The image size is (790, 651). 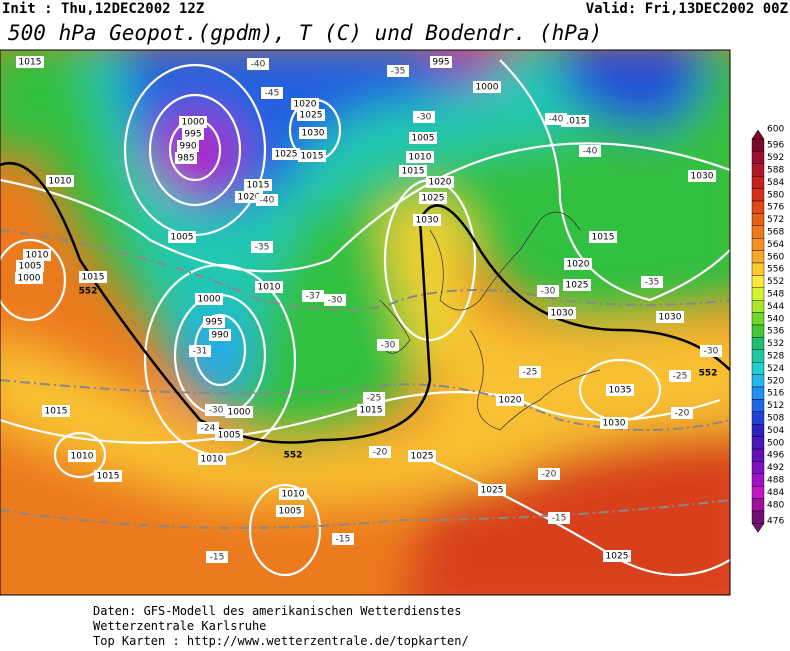 What do you see at coordinates (775, 171) in the screenshot?
I see `colorbar-label: 588` at bounding box center [775, 171].